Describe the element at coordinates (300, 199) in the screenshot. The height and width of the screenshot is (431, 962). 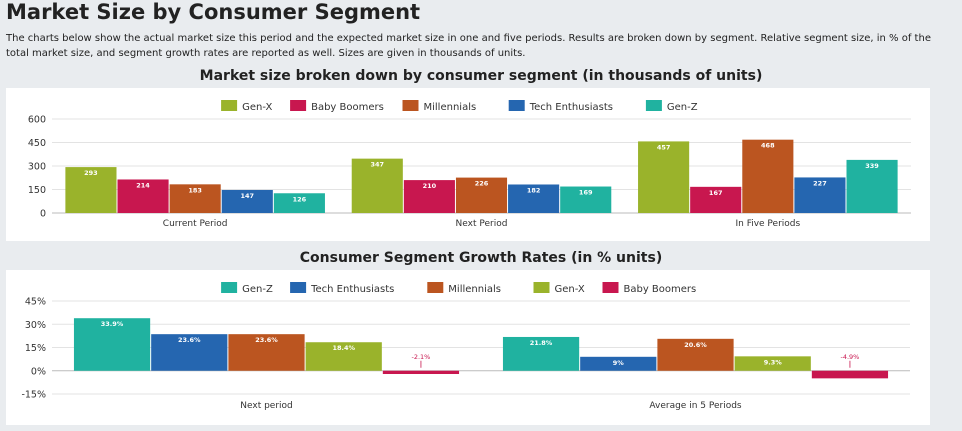
I see `data-label: 126` at that location.